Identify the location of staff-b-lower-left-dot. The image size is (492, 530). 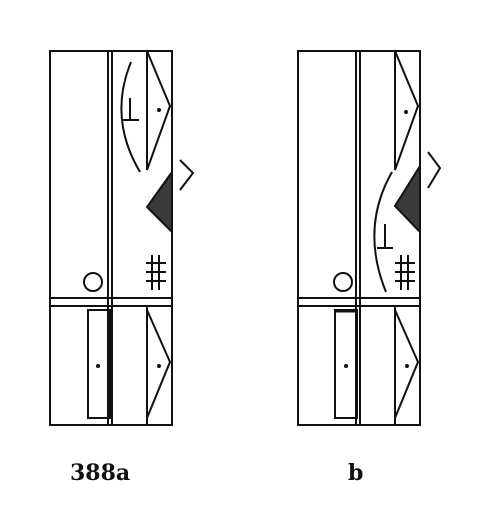
(346, 366).